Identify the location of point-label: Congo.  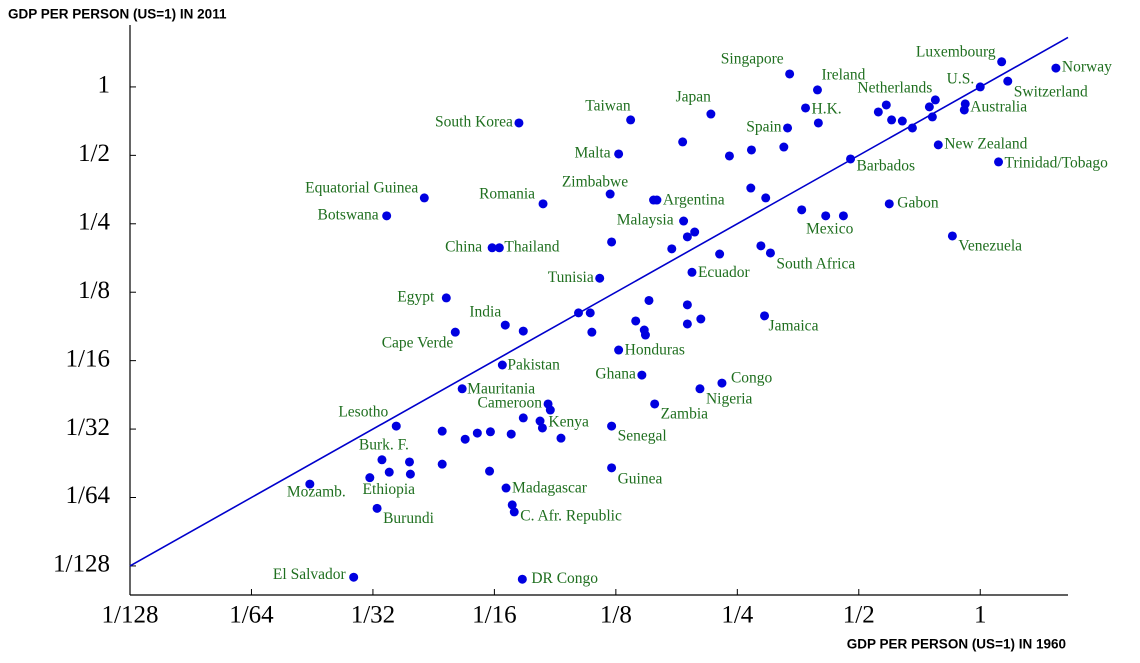
(752, 378).